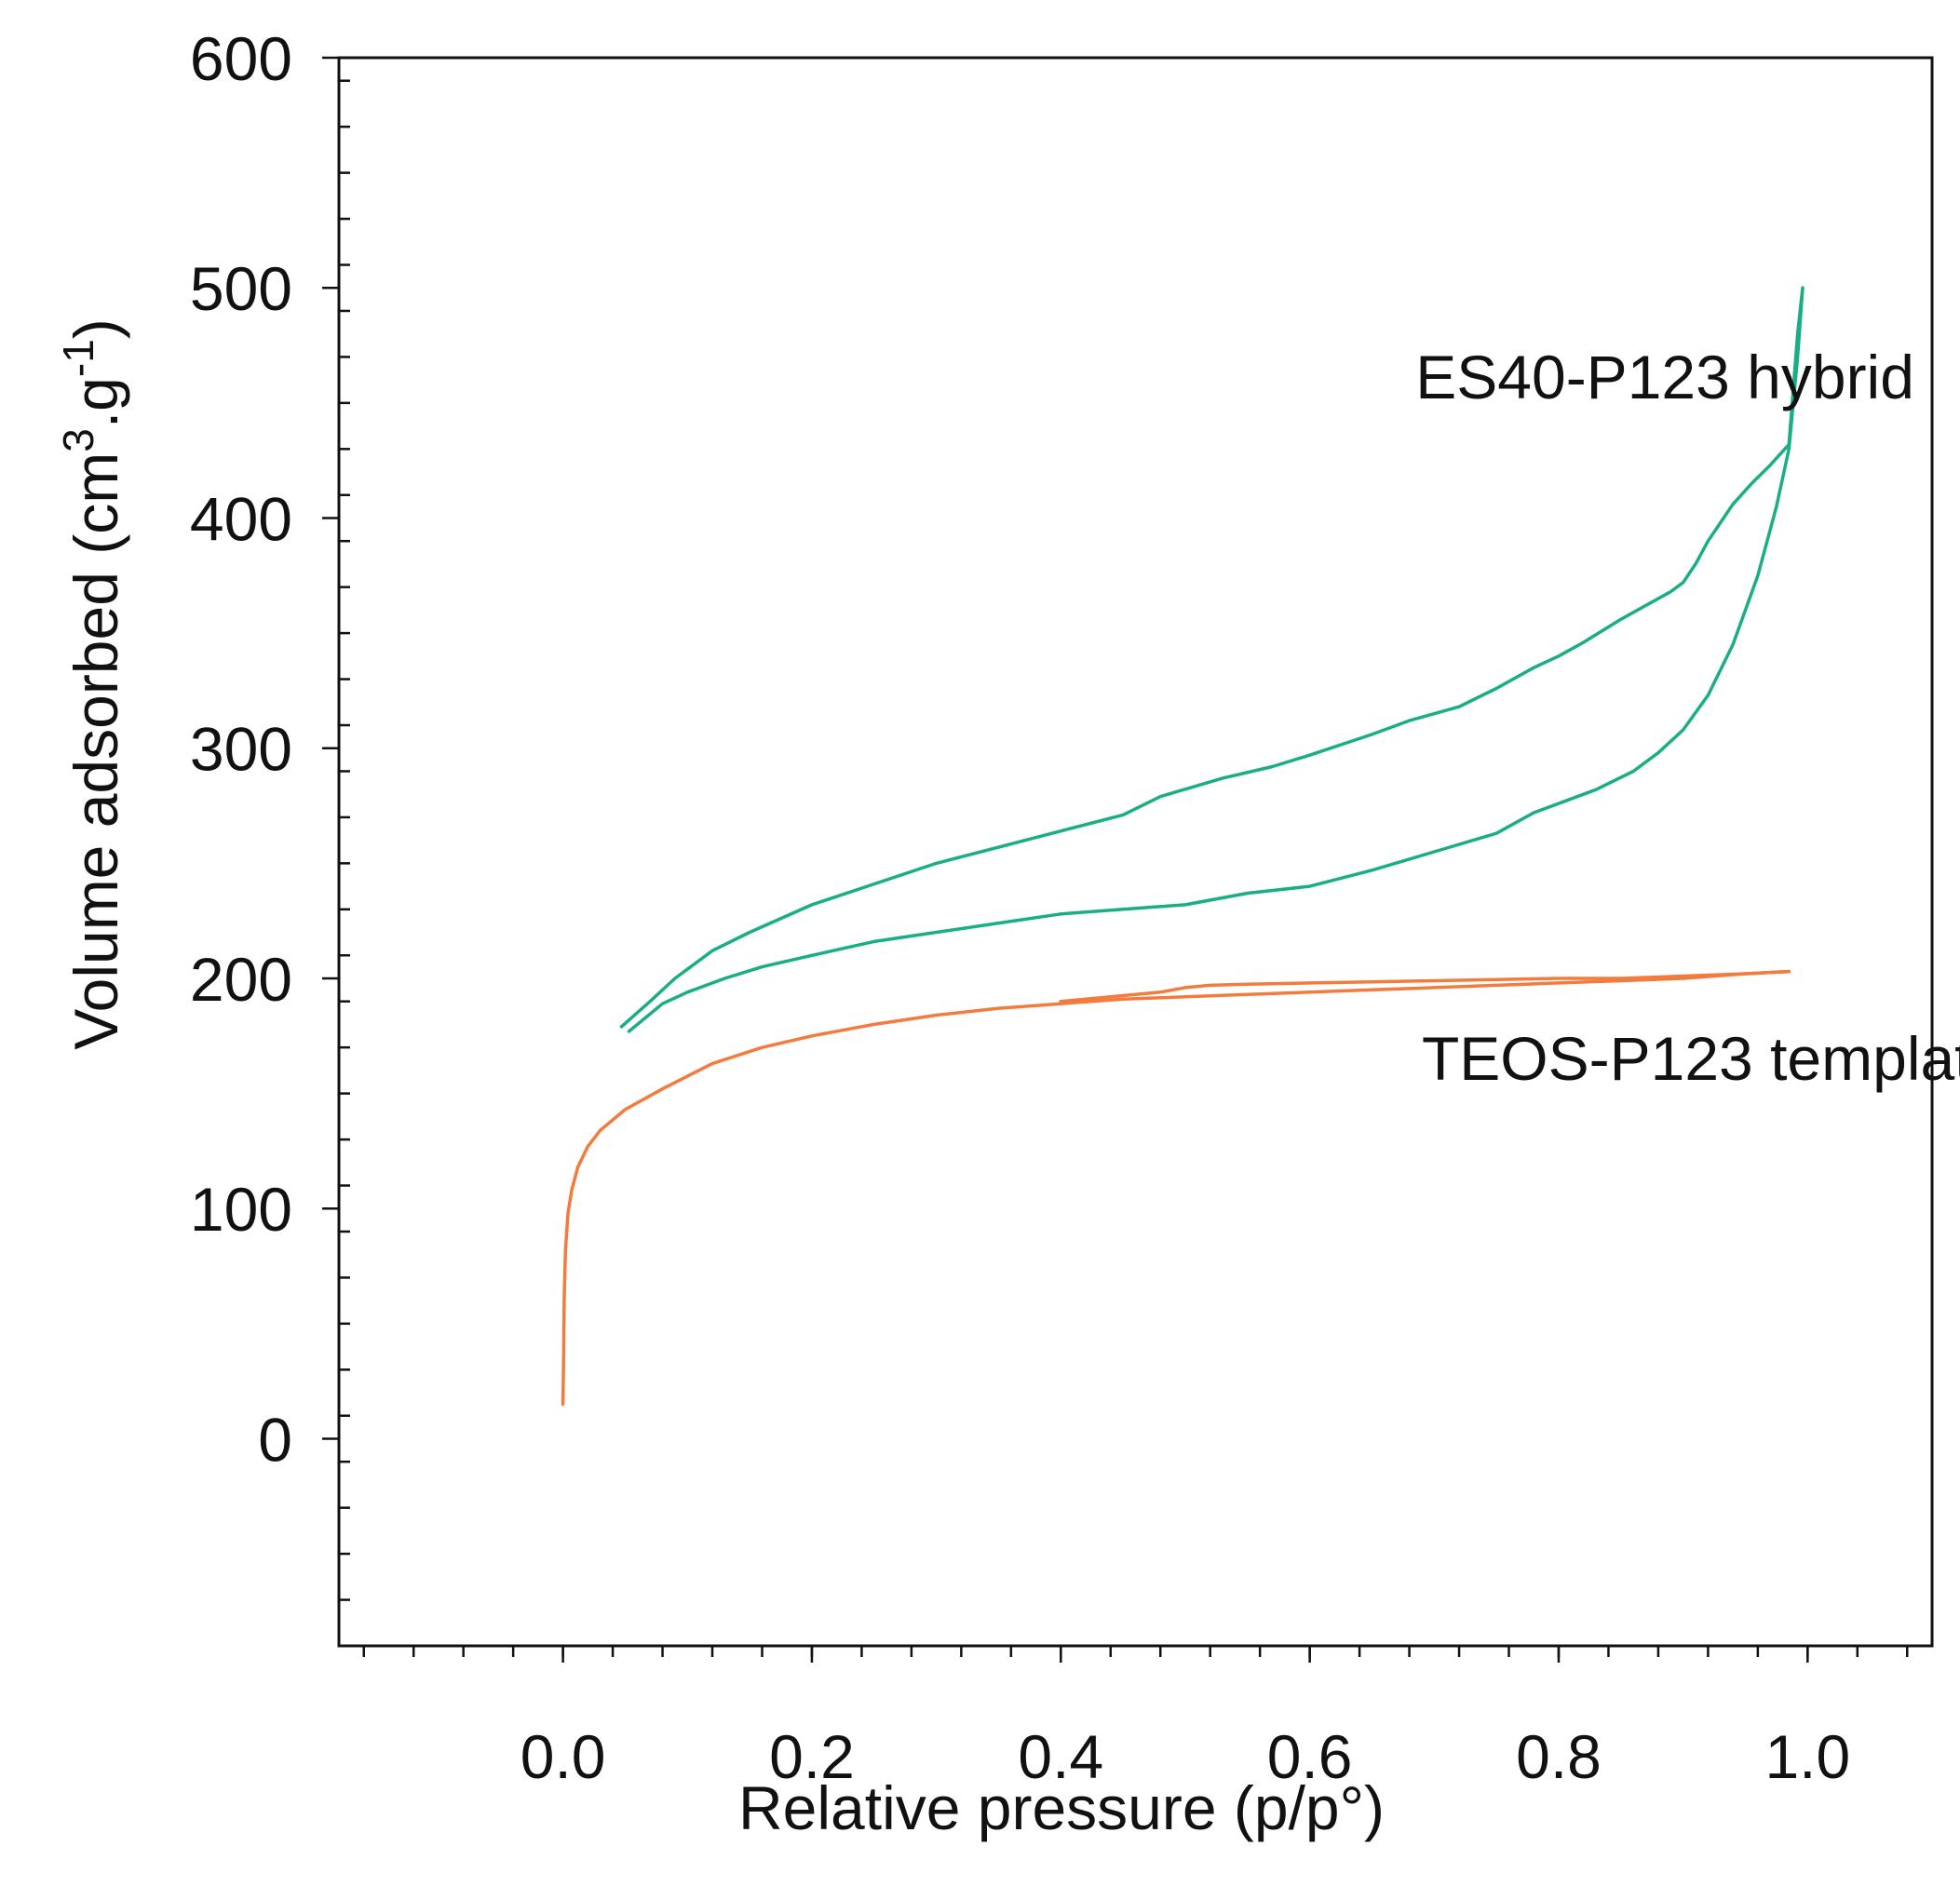 The image size is (1960, 1900). I want to click on series-1-label: ES40-P123 hybrid, so click(1665, 377).